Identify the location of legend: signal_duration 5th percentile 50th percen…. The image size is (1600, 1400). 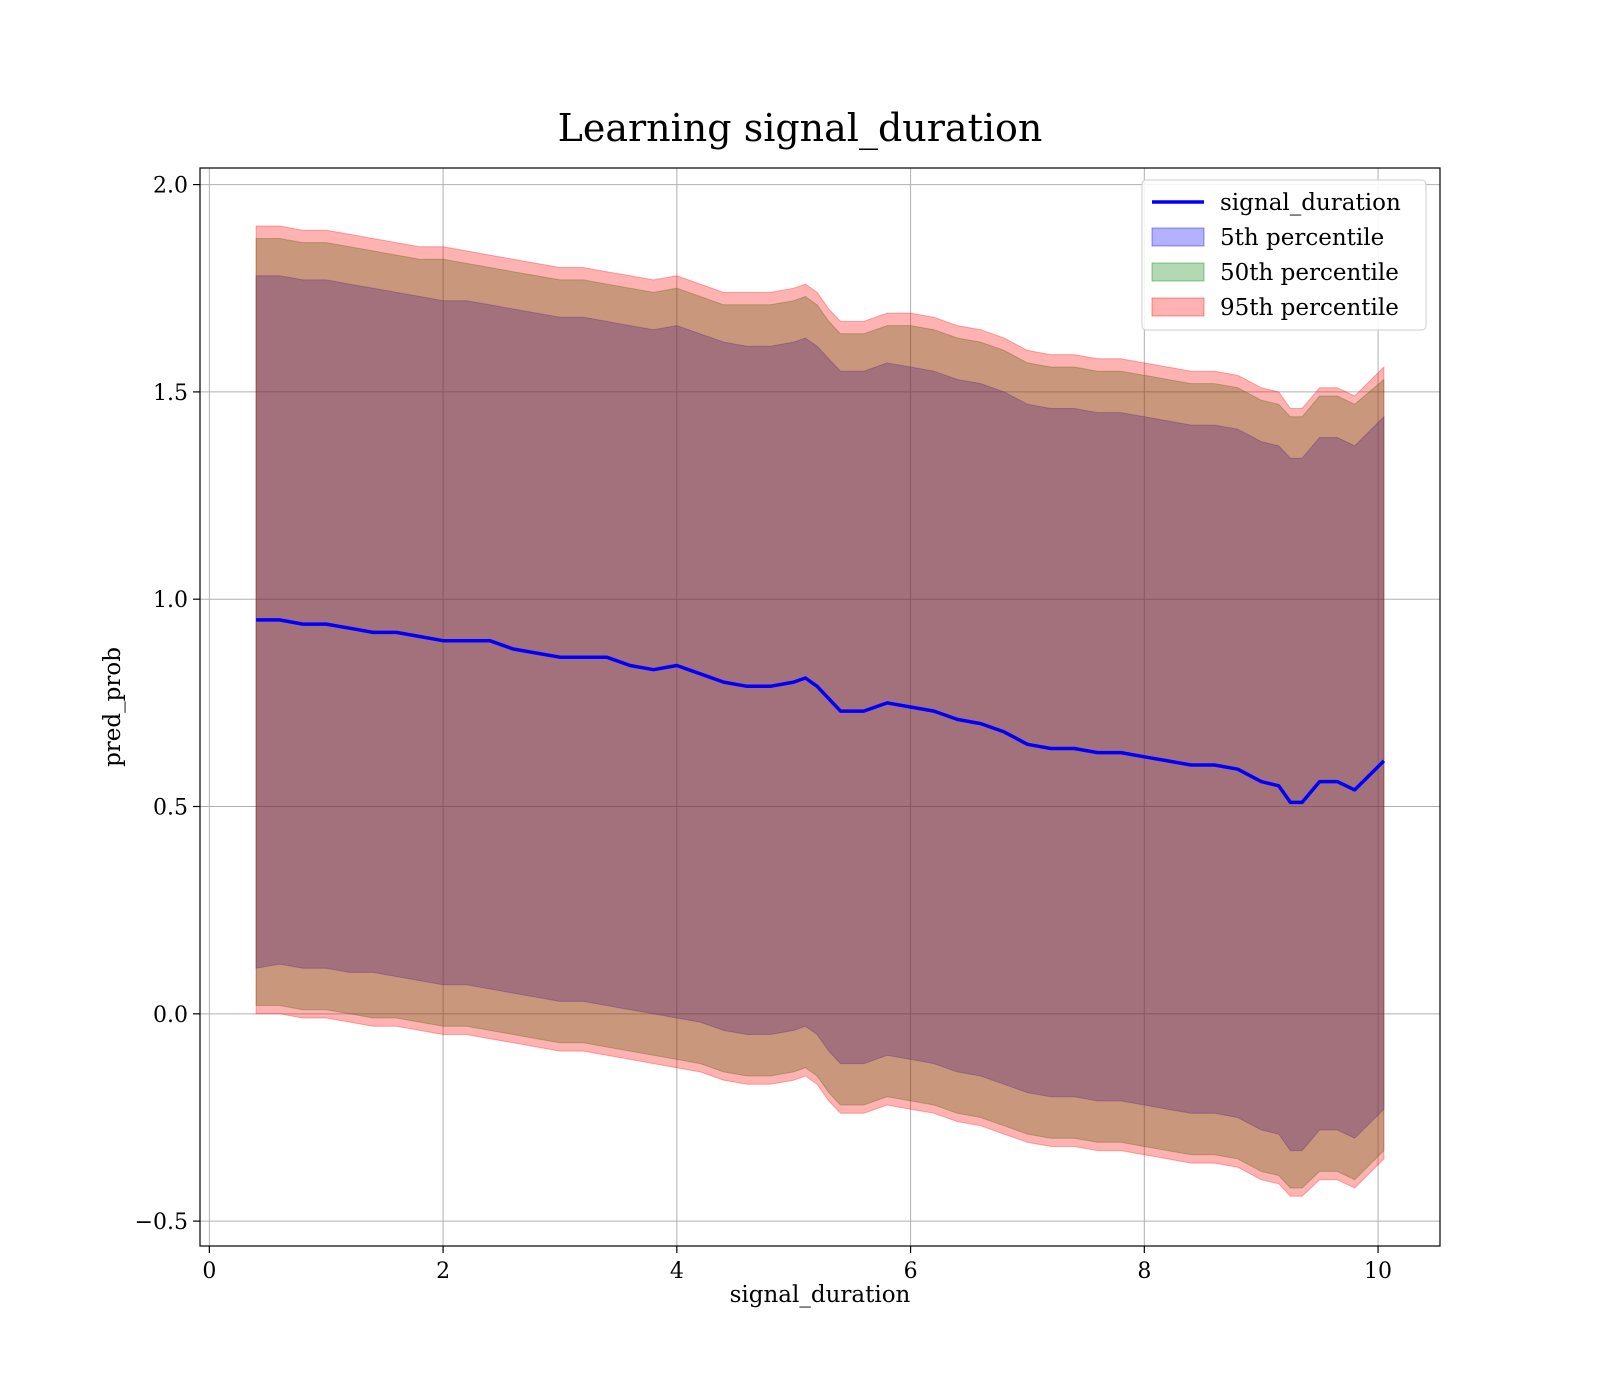
(1284, 255).